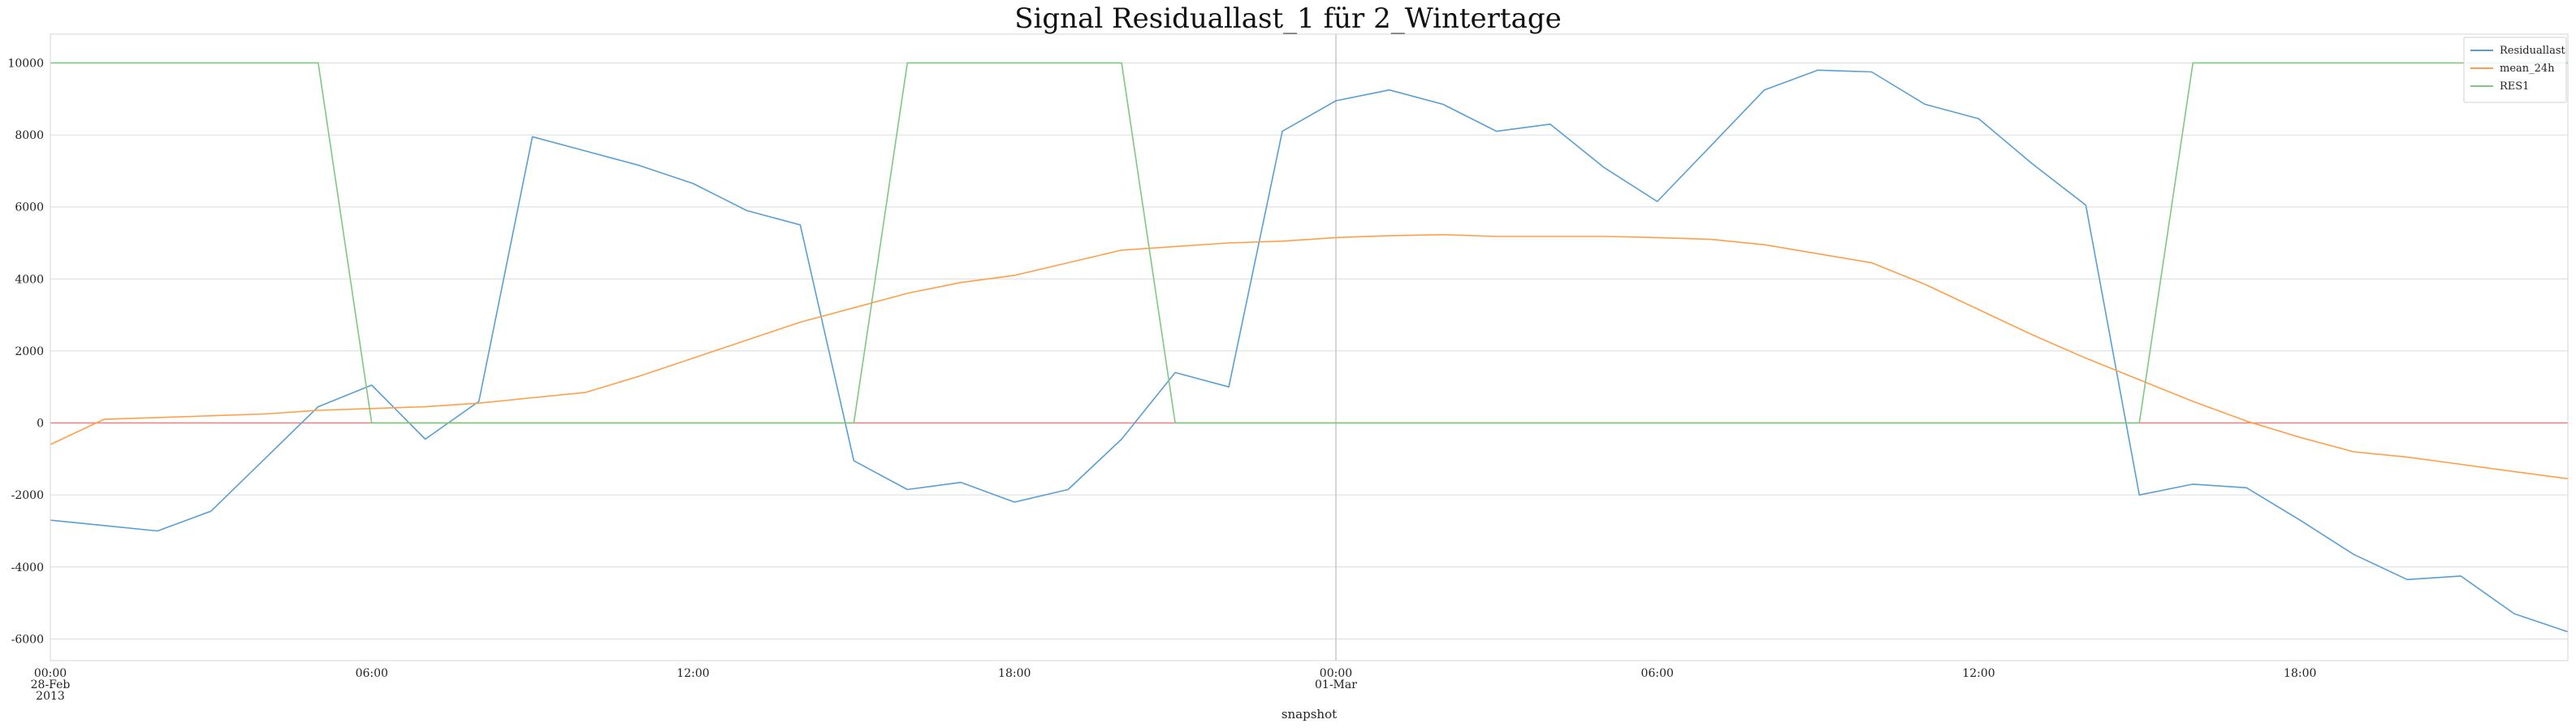  I want to click on legend-entry: Residuallast, so click(2533, 51).